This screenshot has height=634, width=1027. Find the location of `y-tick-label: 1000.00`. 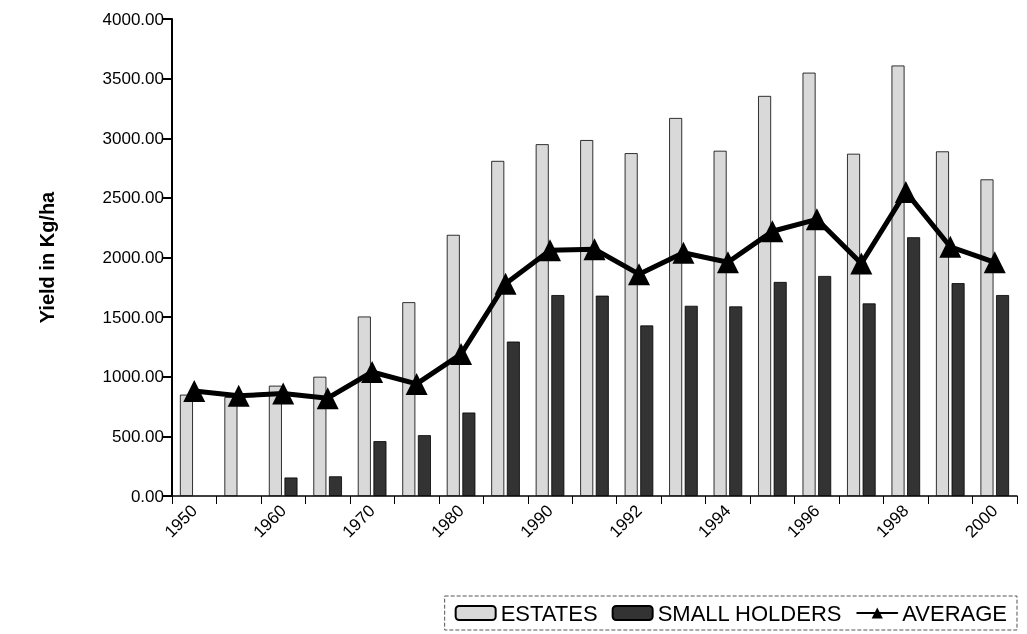

y-tick-label: 1000.00 is located at coordinates (133, 377).